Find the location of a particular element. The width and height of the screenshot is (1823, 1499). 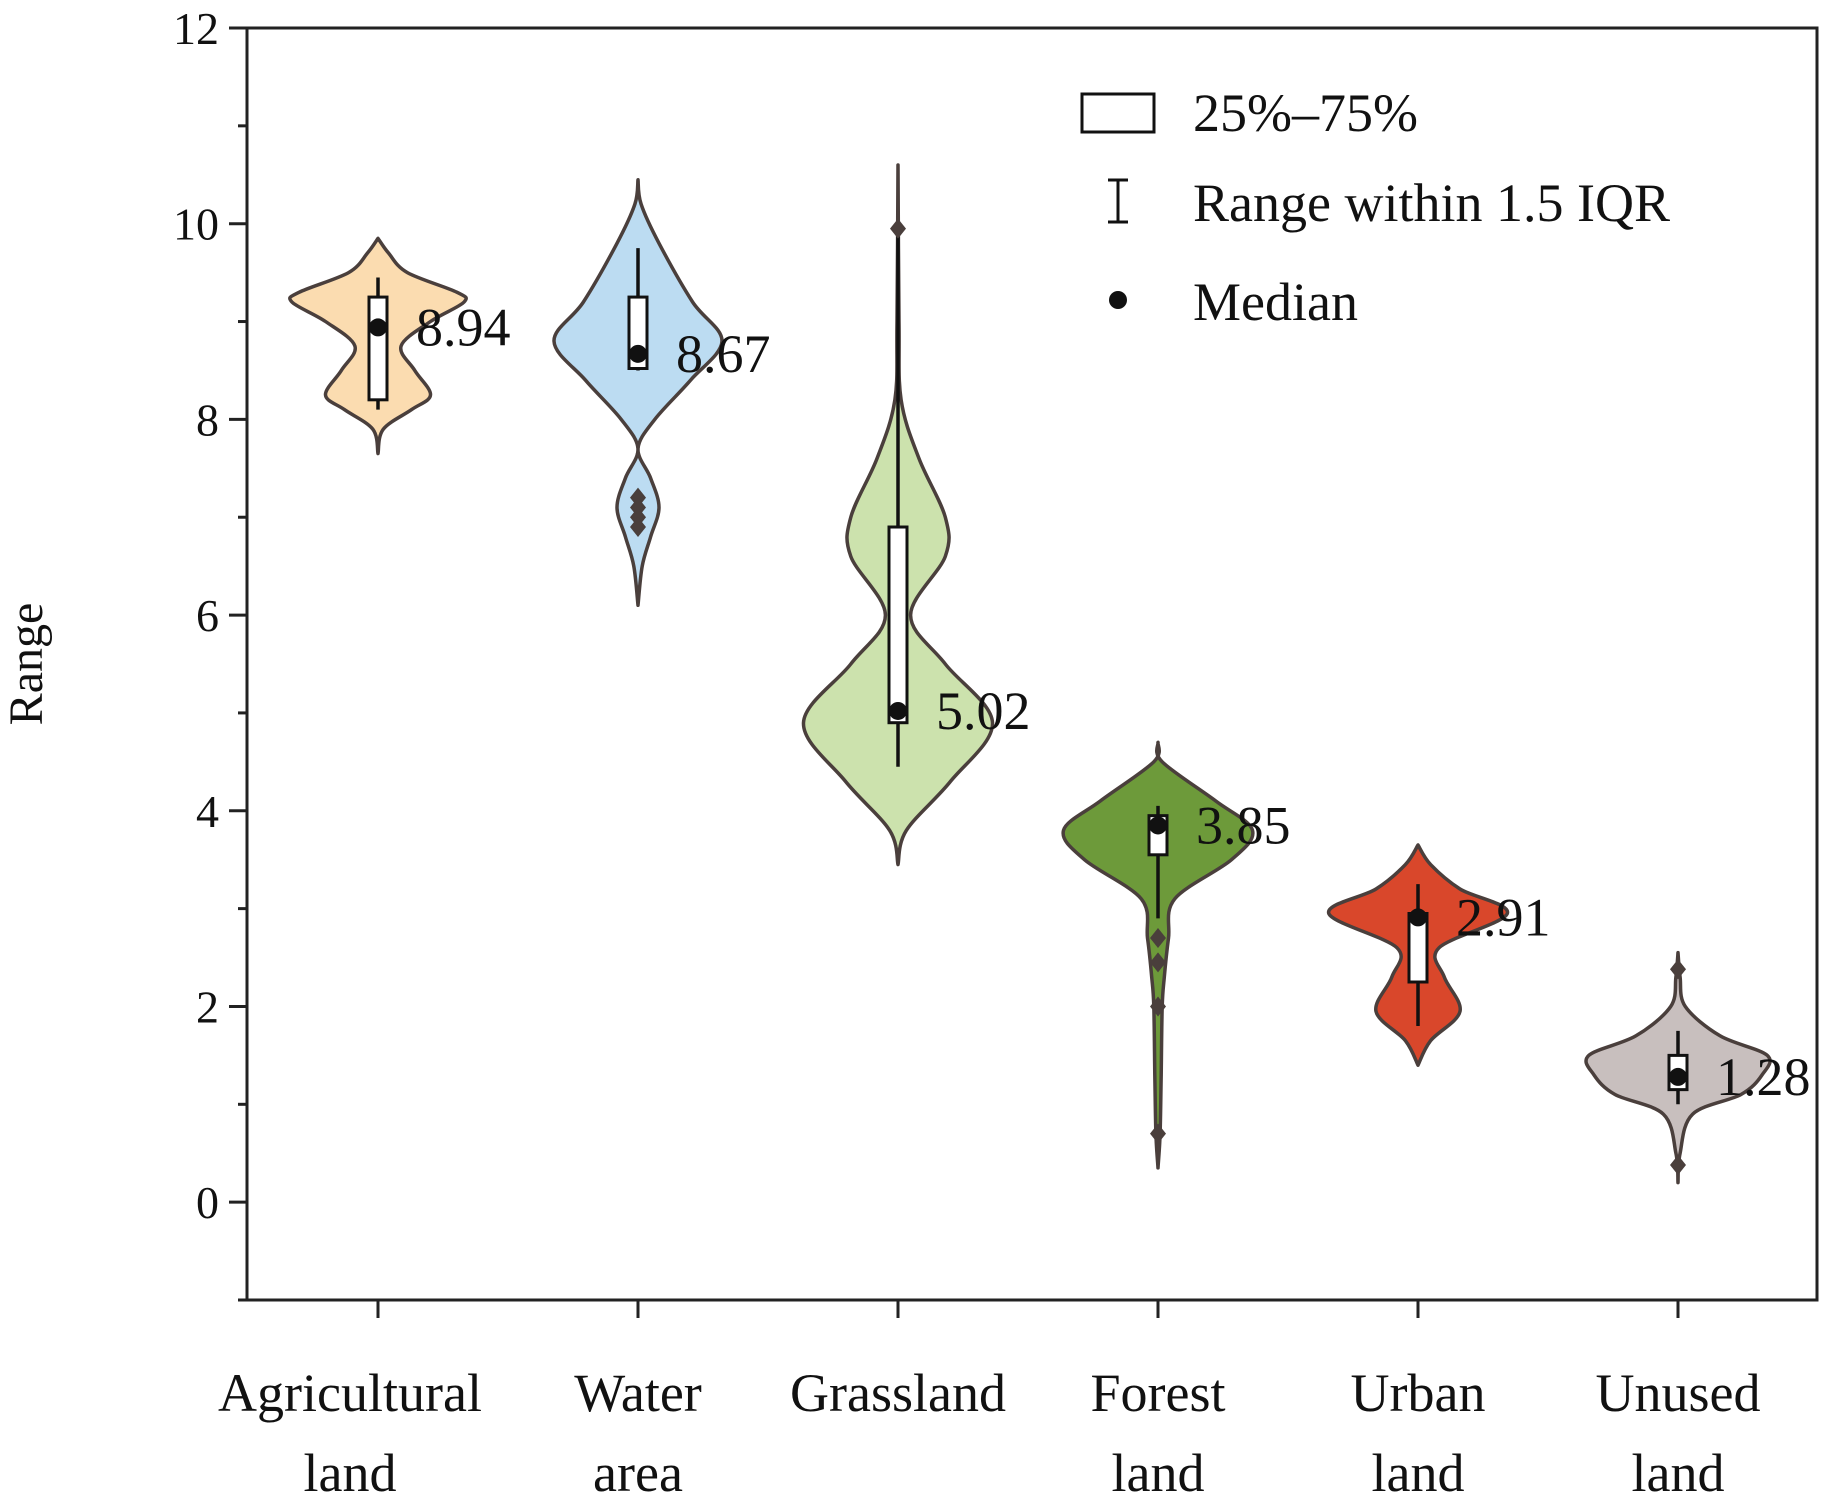

x-category-label: Water is located at coordinates (638, 1393).